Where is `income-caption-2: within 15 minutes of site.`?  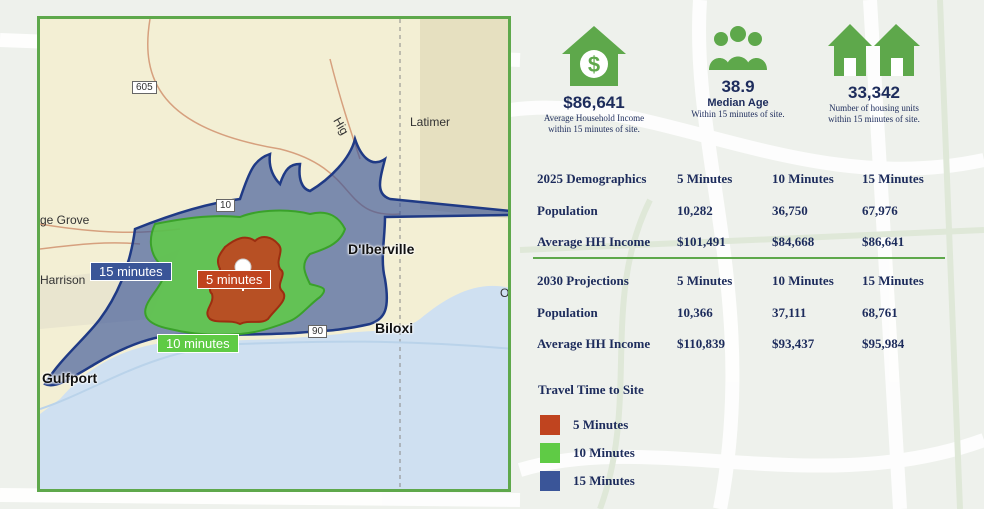 income-caption-2: within 15 minutes of site. is located at coordinates (594, 129).